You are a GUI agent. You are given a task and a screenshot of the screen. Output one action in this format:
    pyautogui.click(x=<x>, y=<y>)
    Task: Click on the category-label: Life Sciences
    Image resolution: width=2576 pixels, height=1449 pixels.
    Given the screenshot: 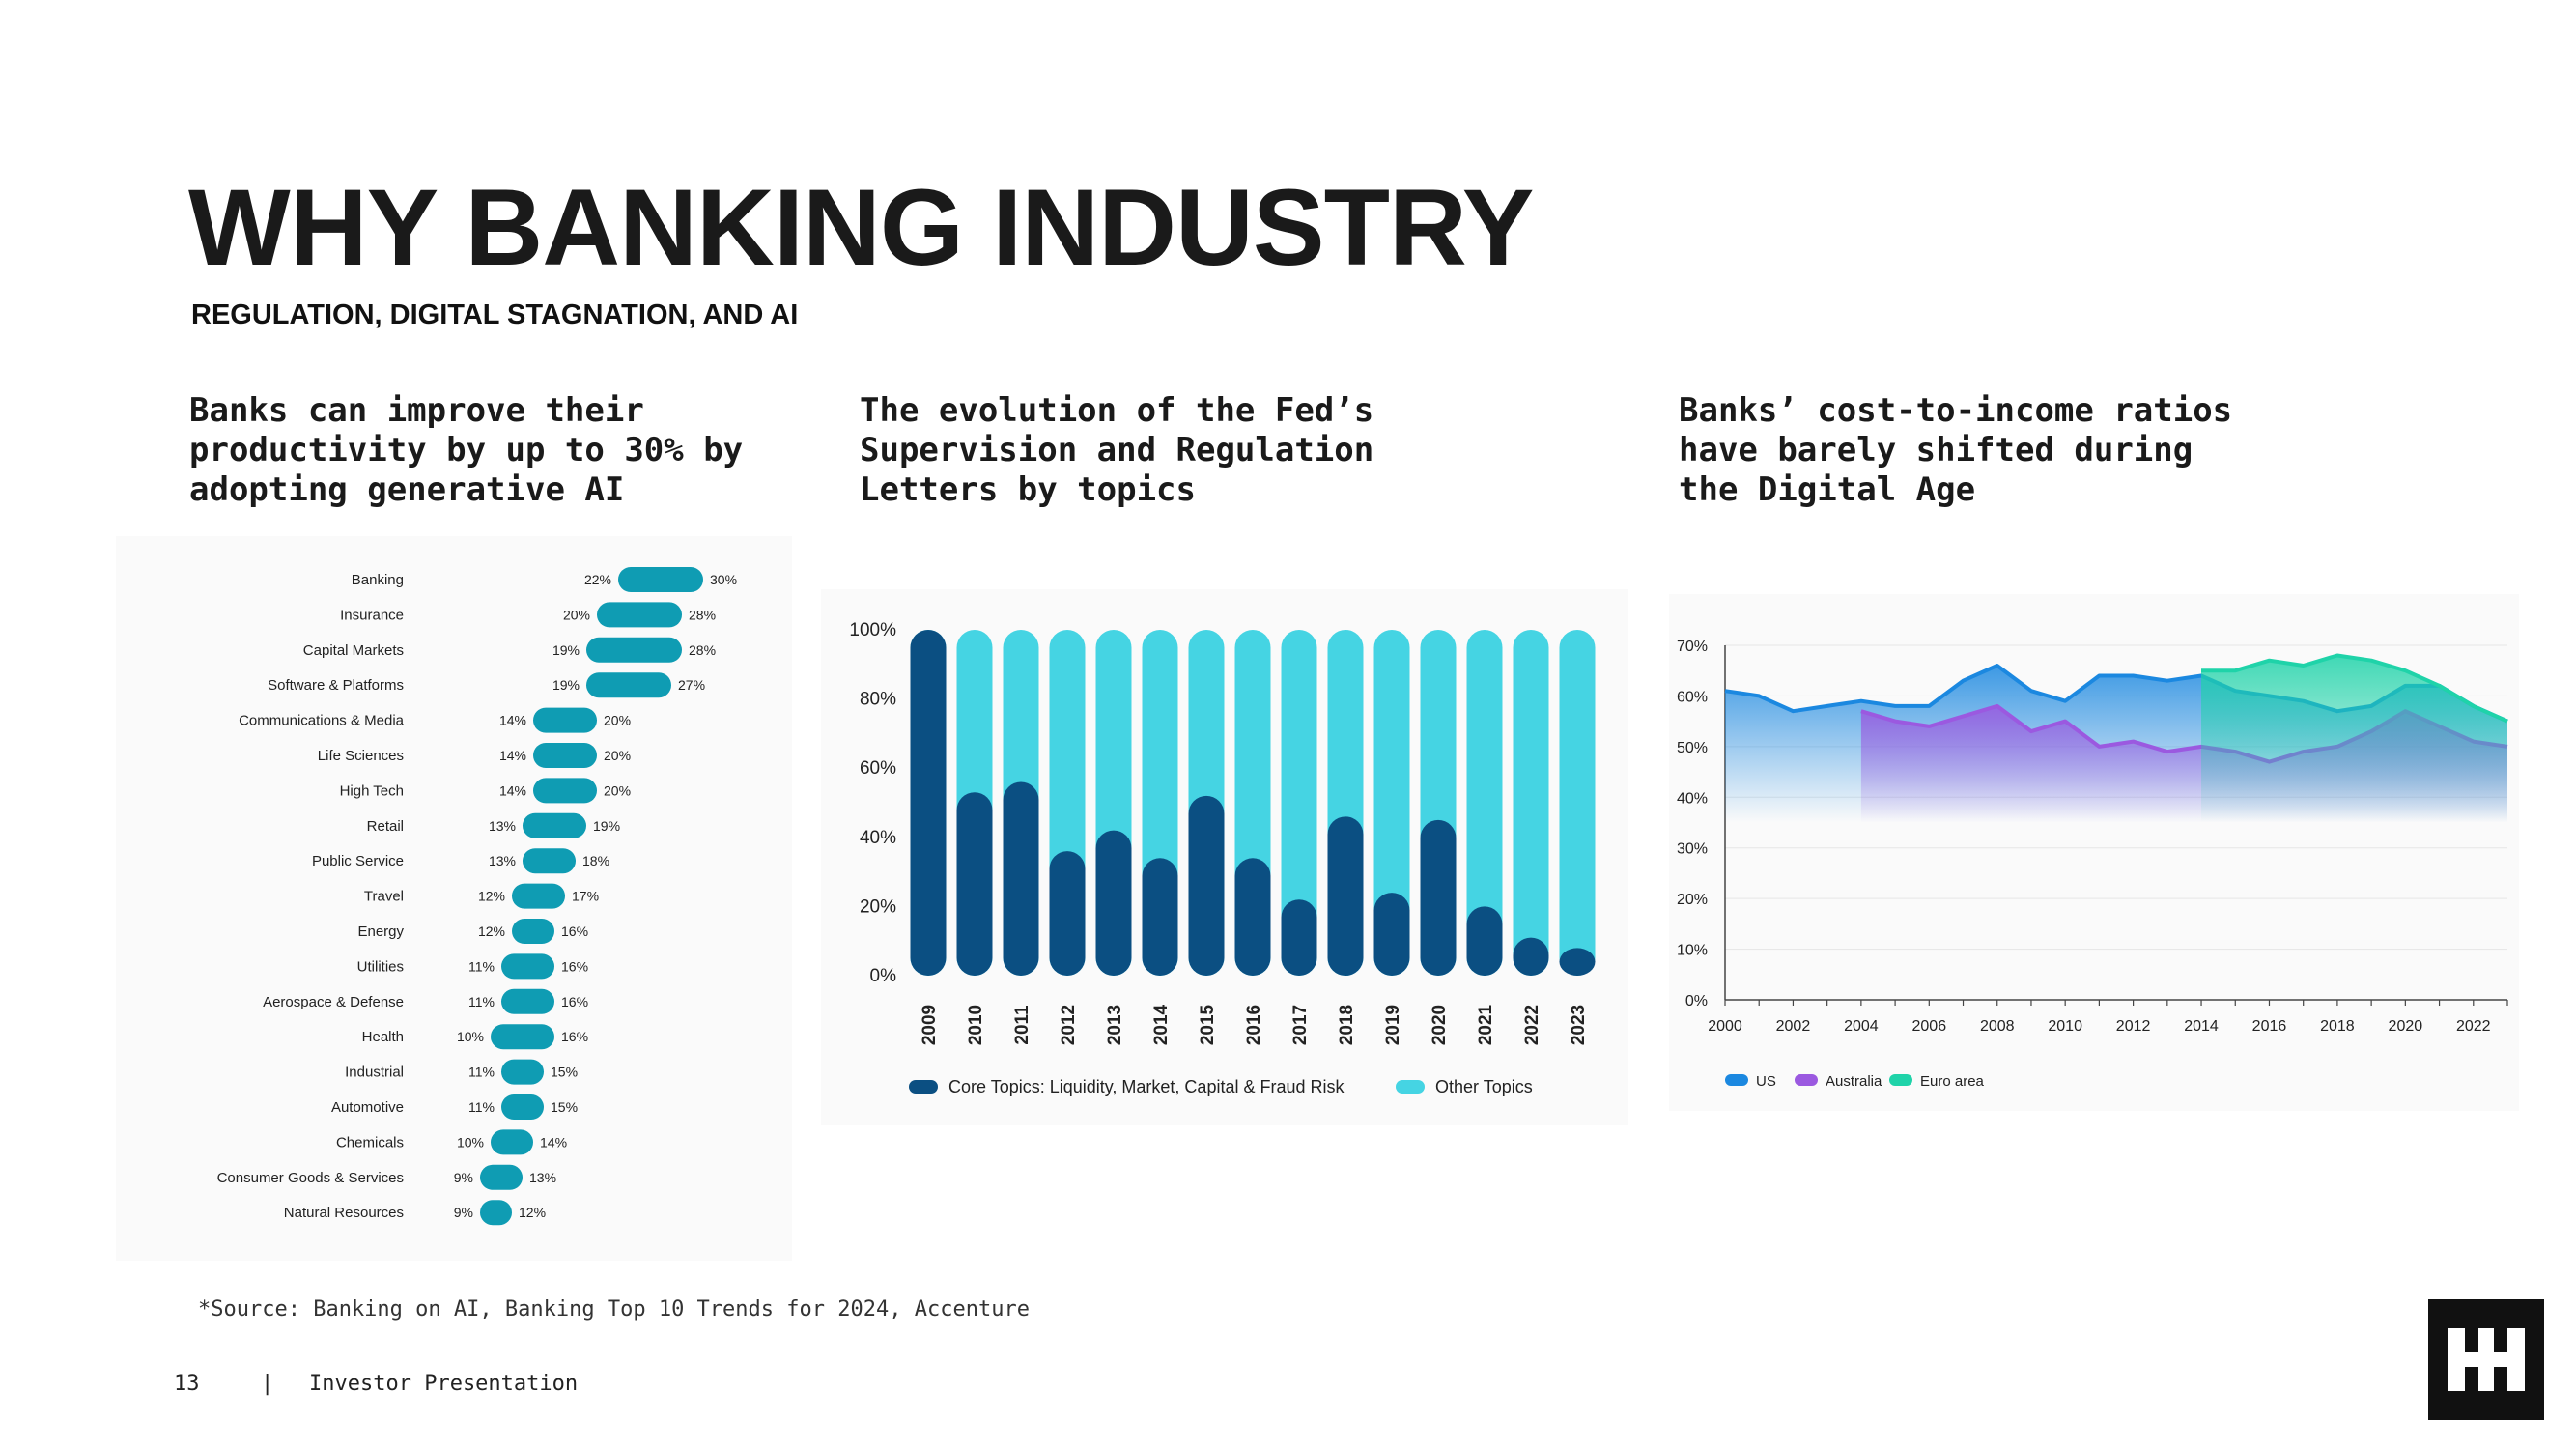 What is the action you would take?
    pyautogui.click(x=361, y=756)
    